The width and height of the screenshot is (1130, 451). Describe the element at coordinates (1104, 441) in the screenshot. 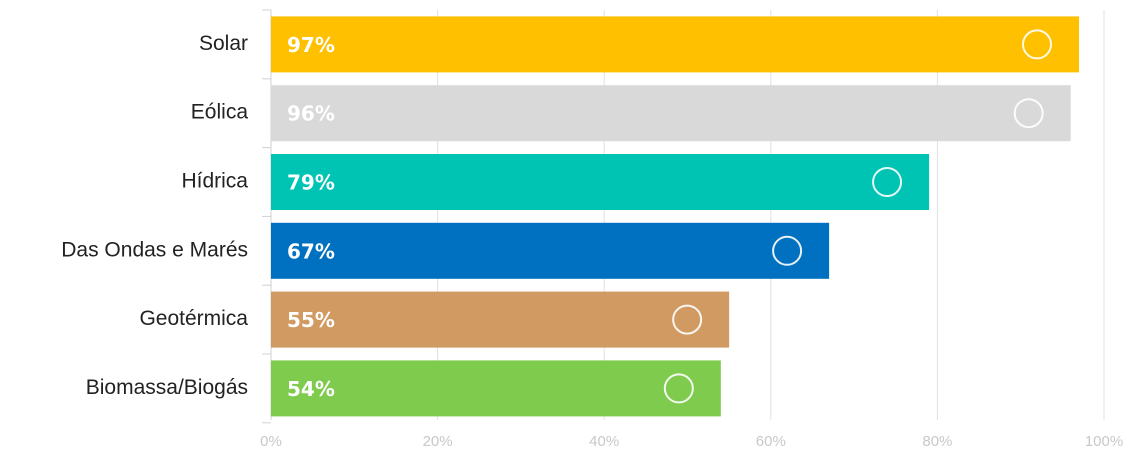

I see `x-tick-label: 100%` at that location.